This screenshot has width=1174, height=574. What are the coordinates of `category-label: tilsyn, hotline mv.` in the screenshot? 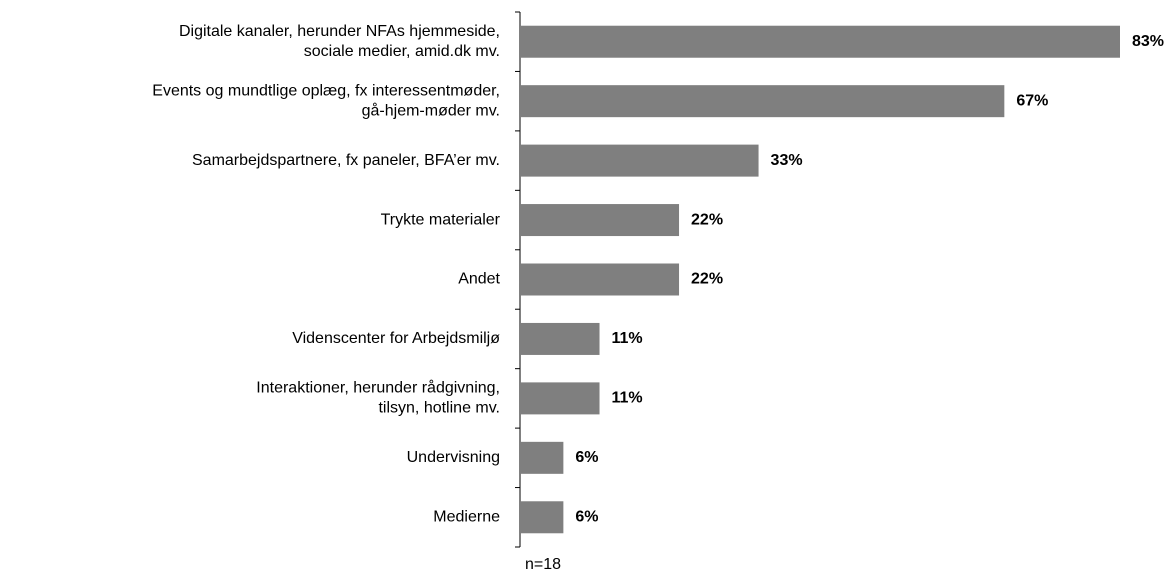 It's located at (439, 408).